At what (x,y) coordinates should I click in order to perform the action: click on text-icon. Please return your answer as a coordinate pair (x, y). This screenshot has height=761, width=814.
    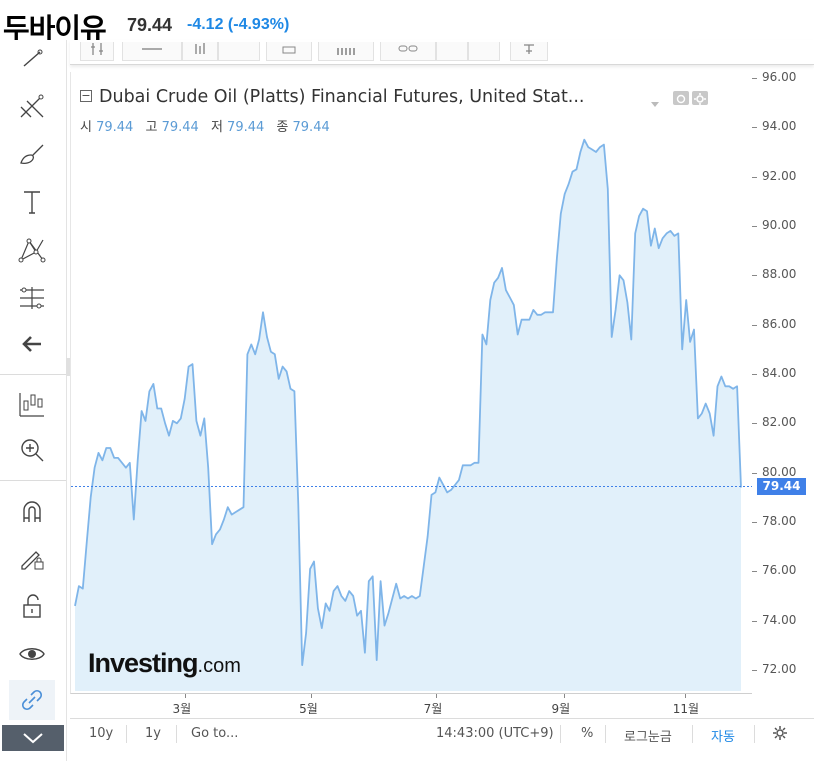
    Looking at the image, I should click on (32, 202).